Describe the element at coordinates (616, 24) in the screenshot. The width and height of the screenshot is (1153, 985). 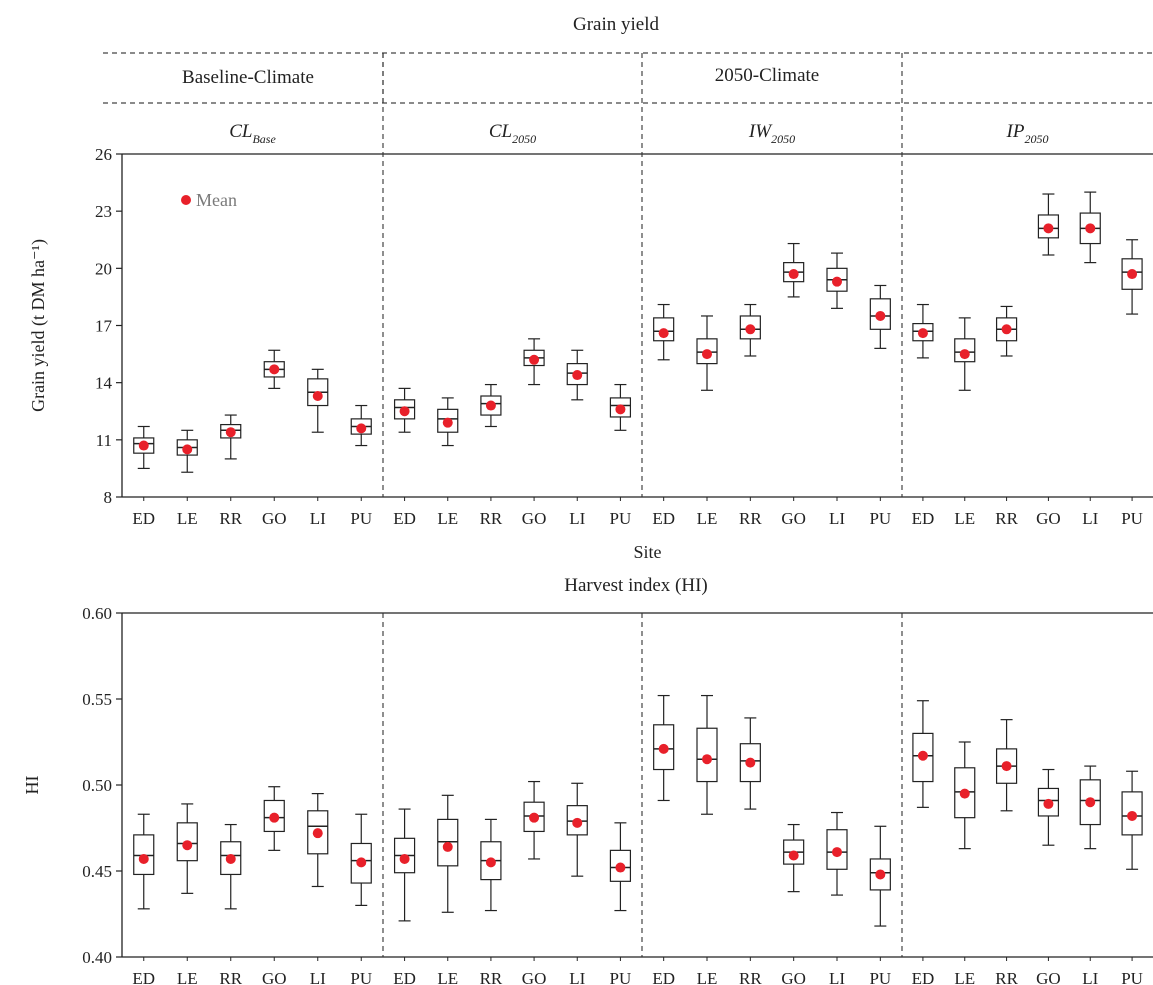
I see `figure-title: Grain yield` at that location.